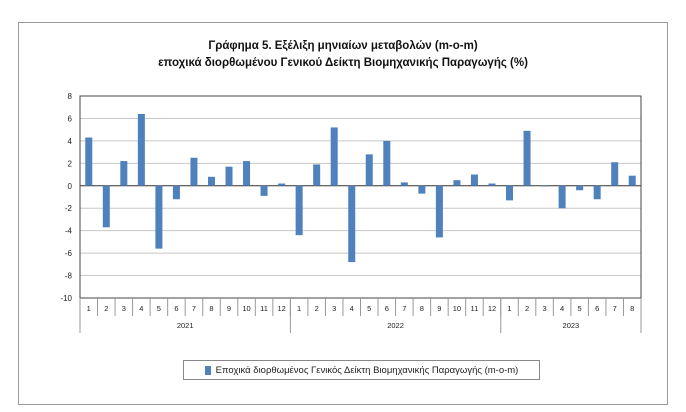 This screenshot has width=686, height=412. I want to click on year-label: 2021, so click(185, 325).